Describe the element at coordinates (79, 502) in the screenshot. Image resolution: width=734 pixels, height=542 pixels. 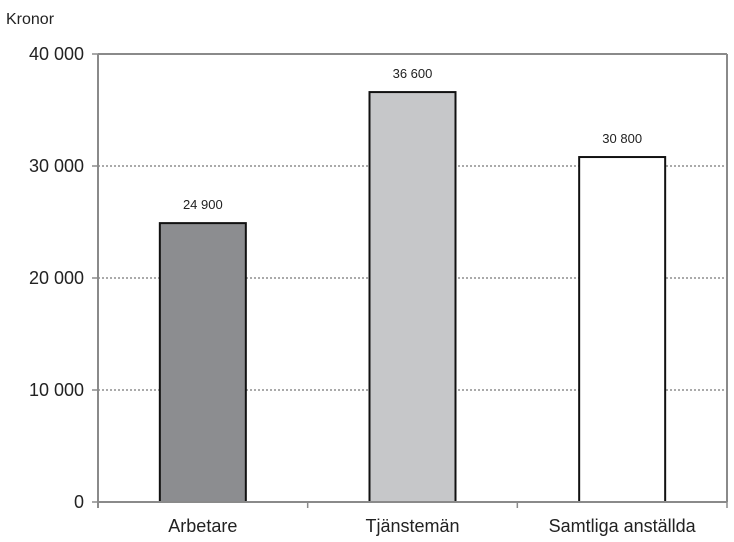
I see `y-tick-label: 0` at that location.